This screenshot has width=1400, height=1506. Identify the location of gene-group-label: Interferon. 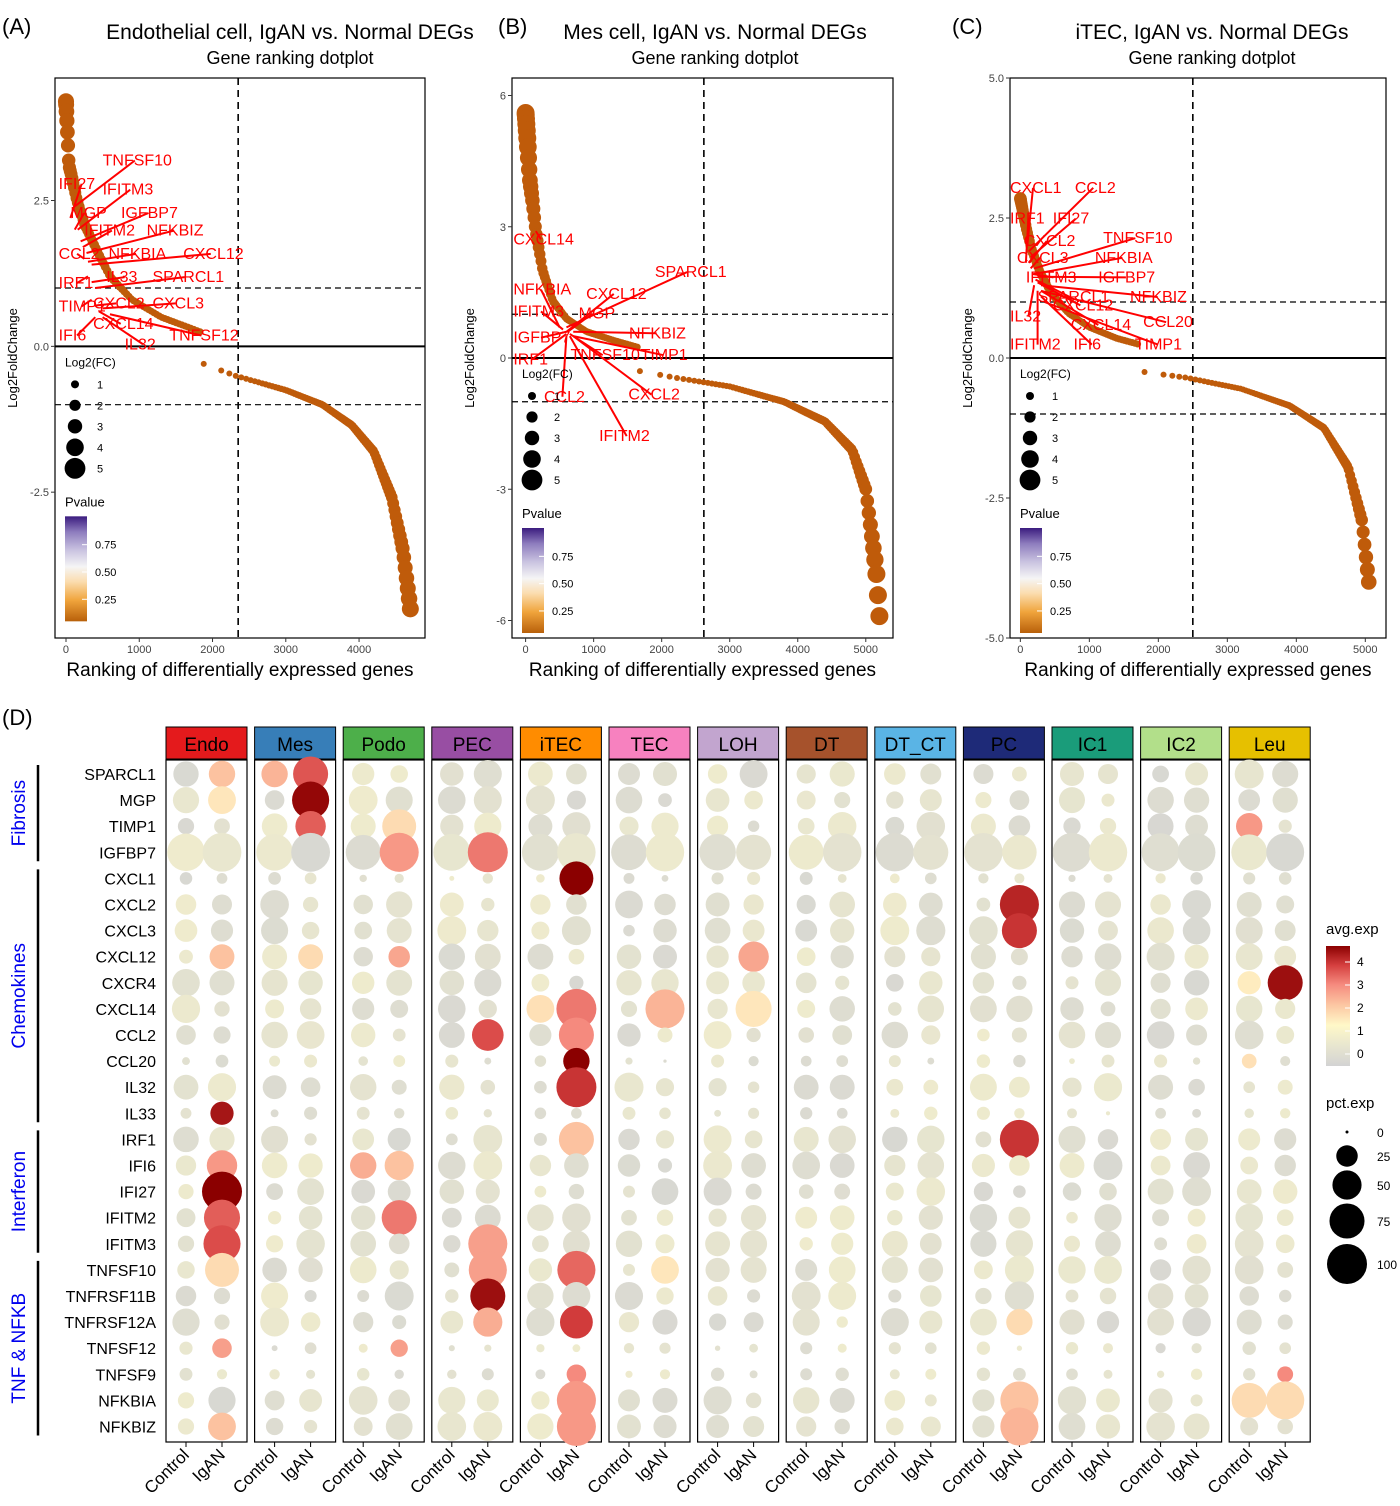
(19, 1191).